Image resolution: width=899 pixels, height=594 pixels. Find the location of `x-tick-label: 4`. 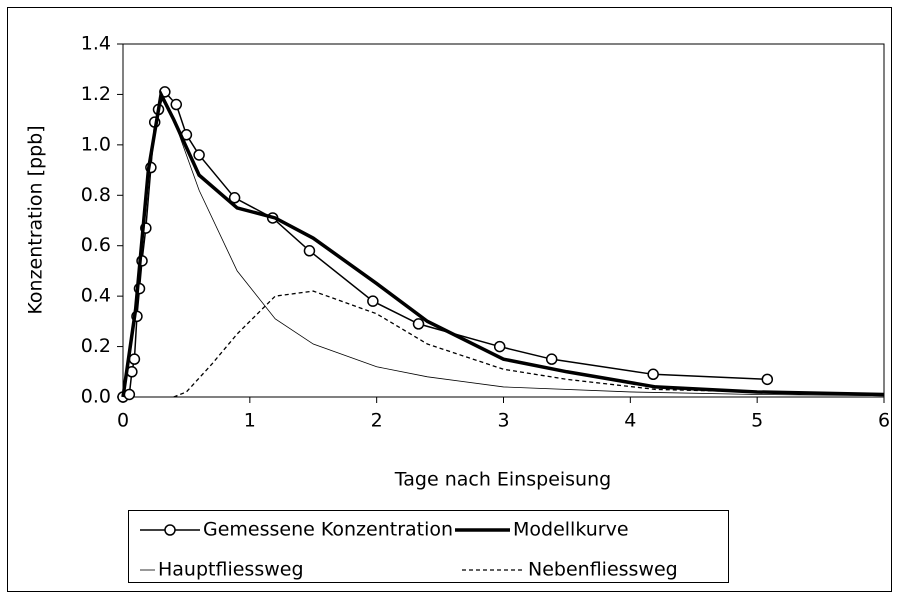

x-tick-label: 4 is located at coordinates (630, 421).